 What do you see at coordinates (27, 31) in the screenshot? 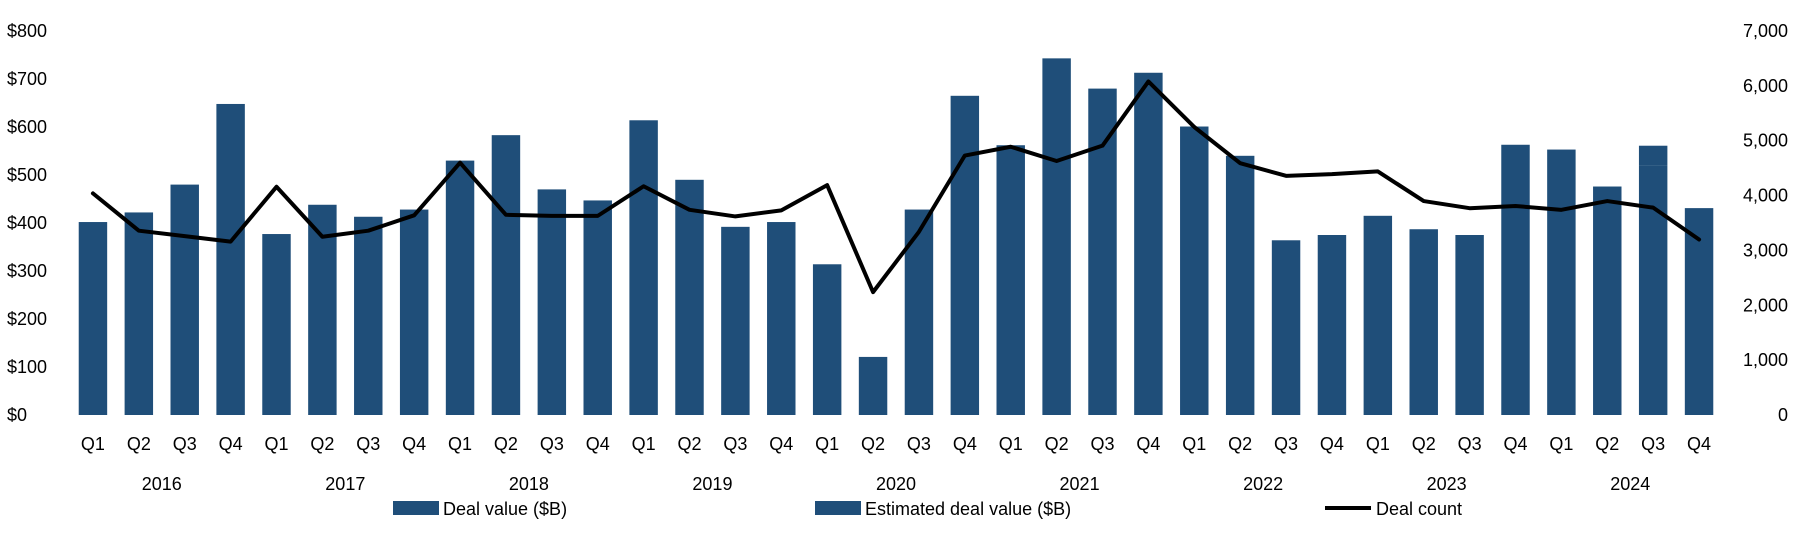
I see `y-tick-label: $800` at bounding box center [27, 31].